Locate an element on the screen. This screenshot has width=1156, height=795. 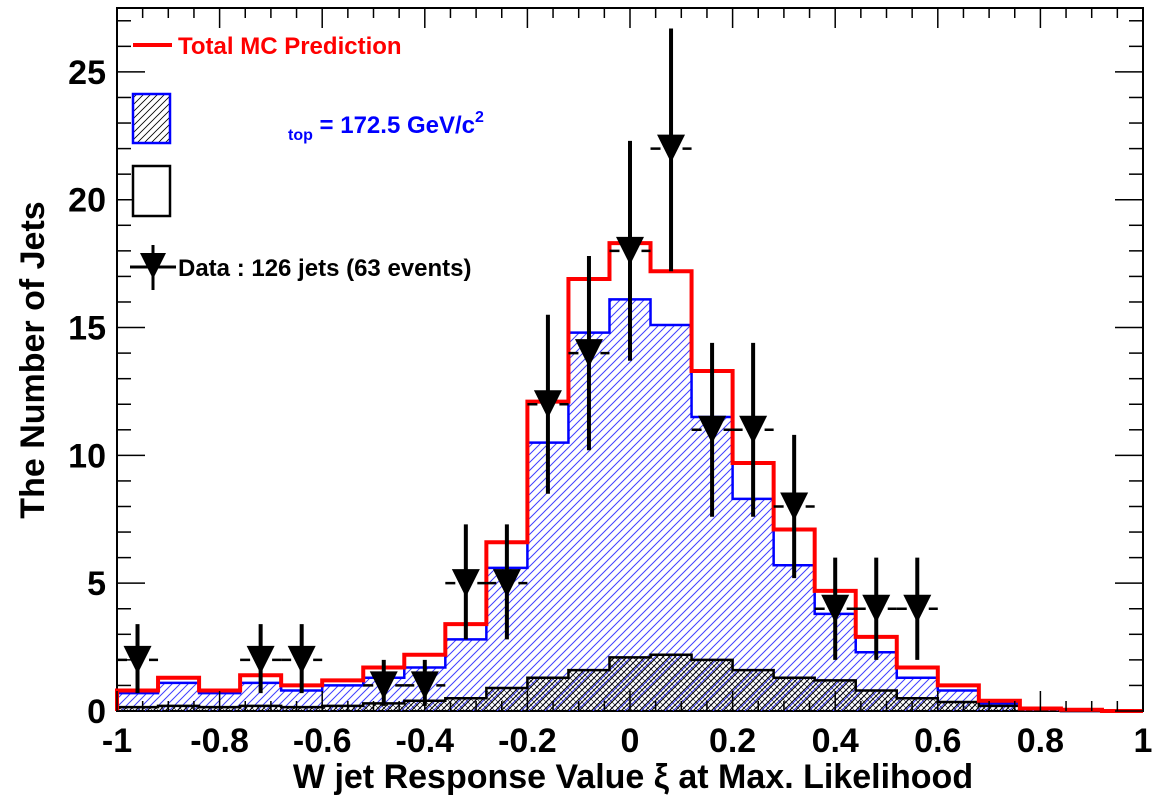
y-axis-title: The Number of Jets is located at coordinates (33, 359).